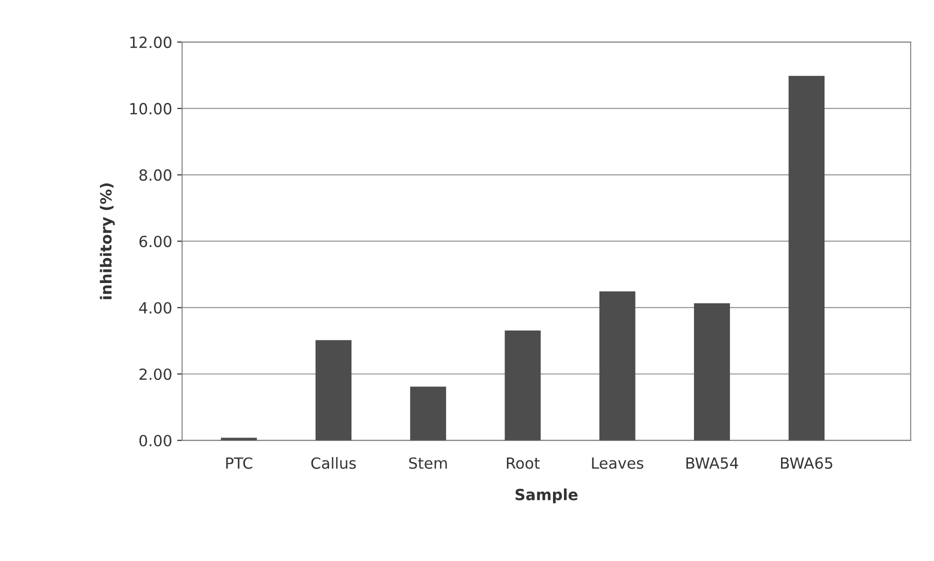 The image size is (934, 561). Describe the element at coordinates (239, 463) in the screenshot. I see `x-tick-label: PTC` at that location.